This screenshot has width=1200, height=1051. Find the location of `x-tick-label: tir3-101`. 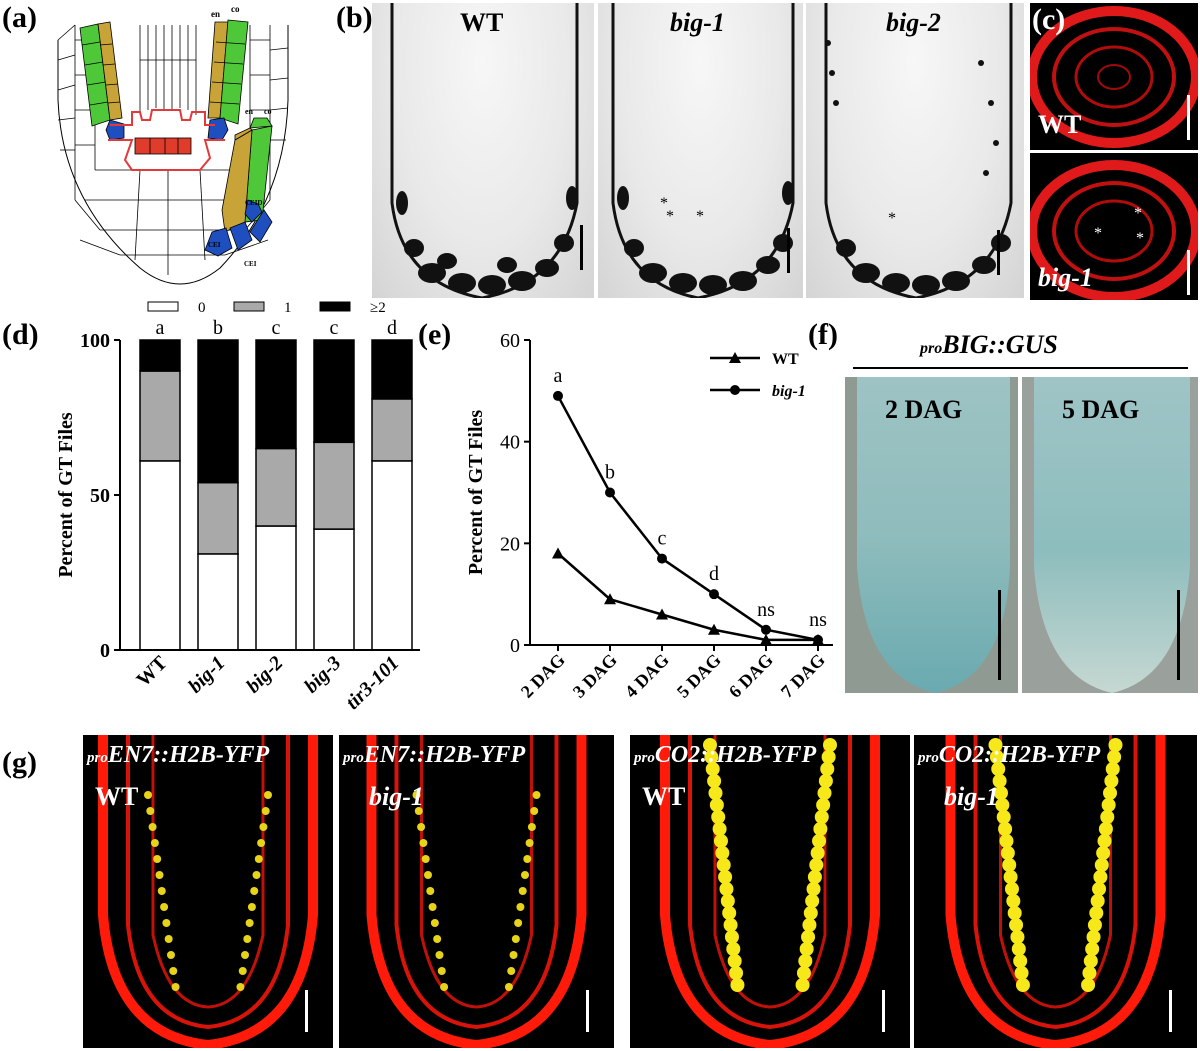

x-tick-label: tir3-101 is located at coordinates (373, 683).